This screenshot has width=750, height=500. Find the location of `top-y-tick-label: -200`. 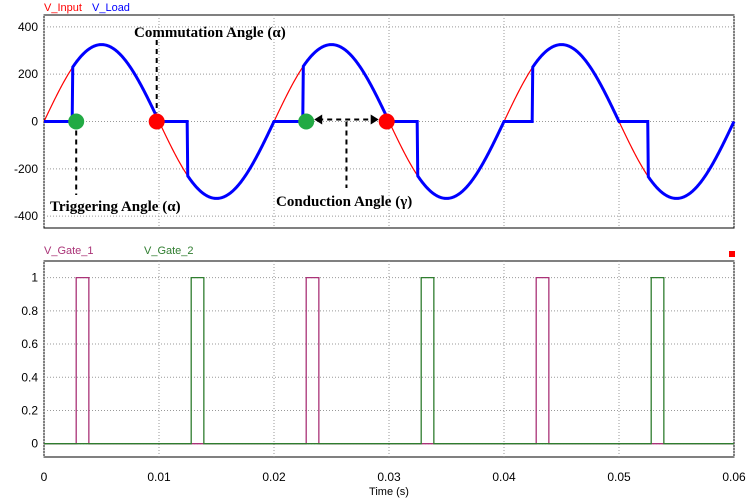

top-y-tick-label: -200 is located at coordinates (26, 169).